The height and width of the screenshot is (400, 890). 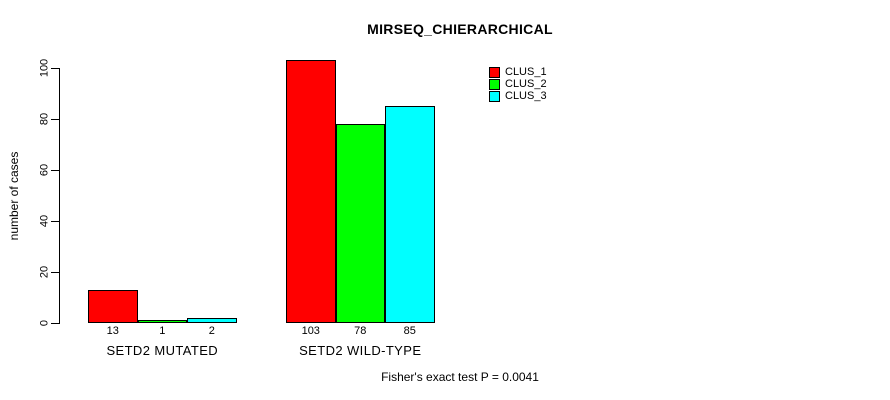 What do you see at coordinates (112, 331) in the screenshot?
I see `bar-value-label: 13` at bounding box center [112, 331].